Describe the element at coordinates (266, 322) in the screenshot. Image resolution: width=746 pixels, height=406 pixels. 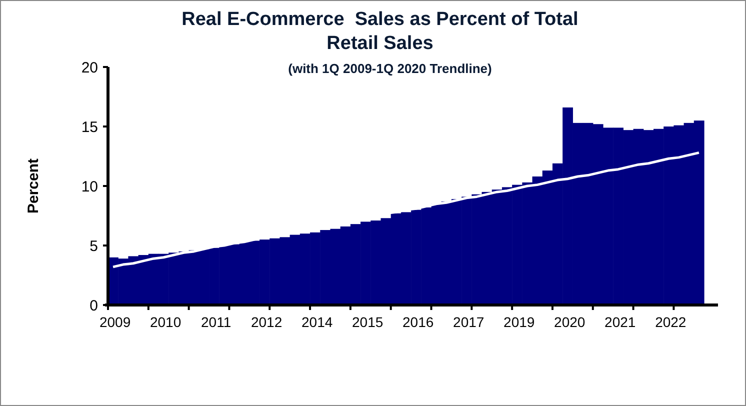
I see `x-tick-label: 2012` at that location.